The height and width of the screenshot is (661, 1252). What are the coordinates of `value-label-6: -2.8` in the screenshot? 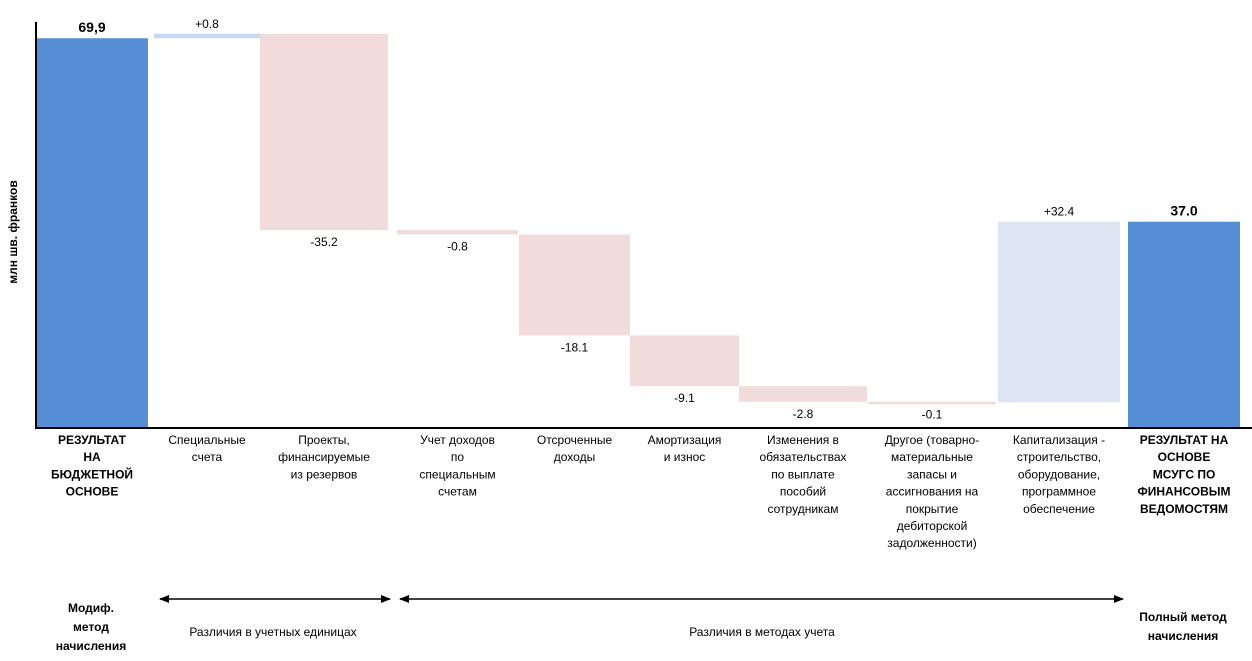 It's located at (803, 414).